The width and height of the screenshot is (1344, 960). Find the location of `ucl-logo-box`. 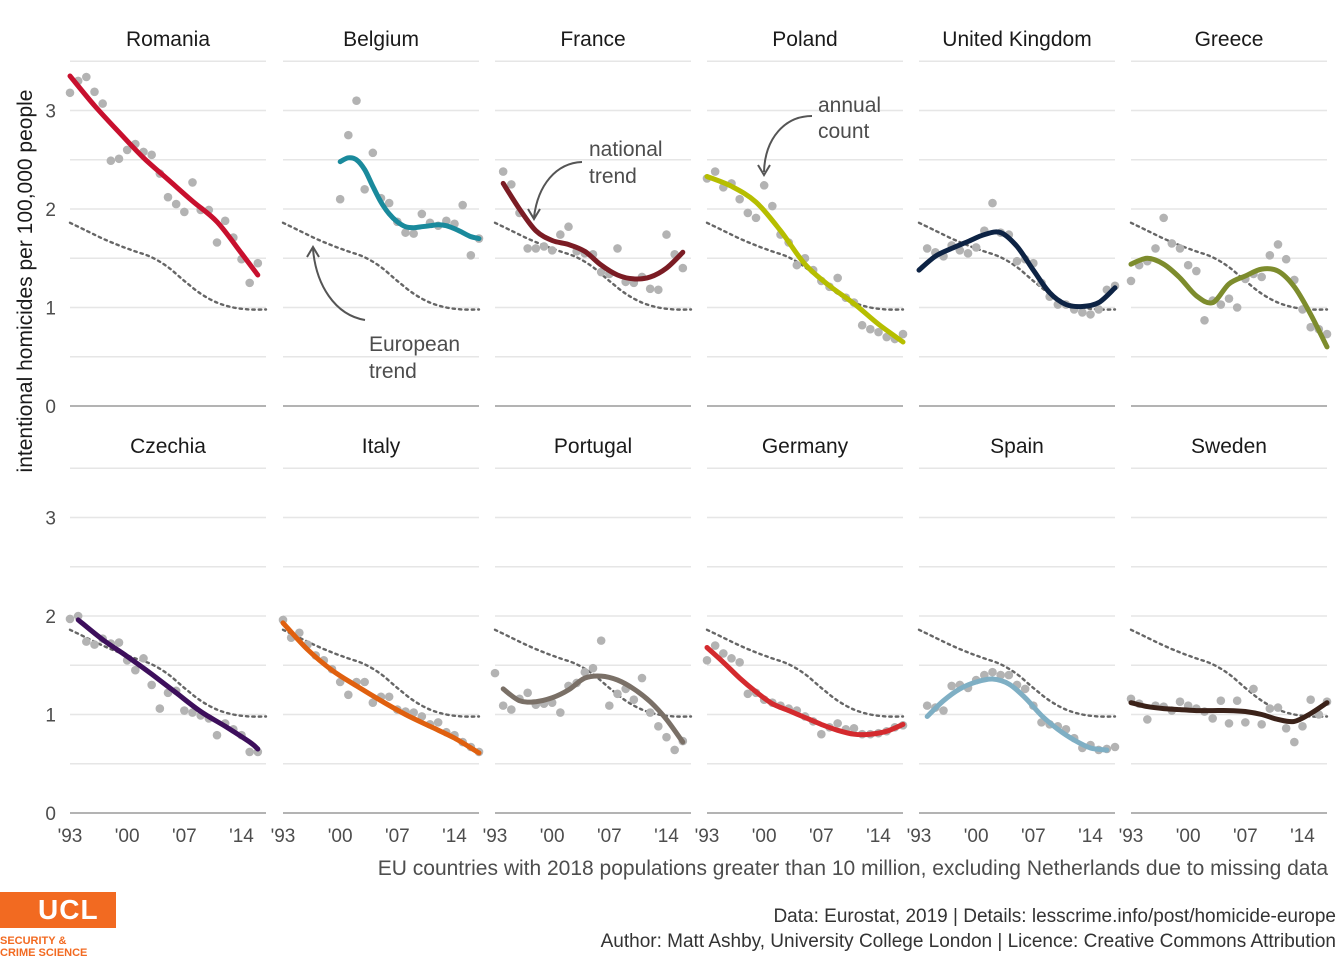

ucl-logo-box is located at coordinates (58, 910).